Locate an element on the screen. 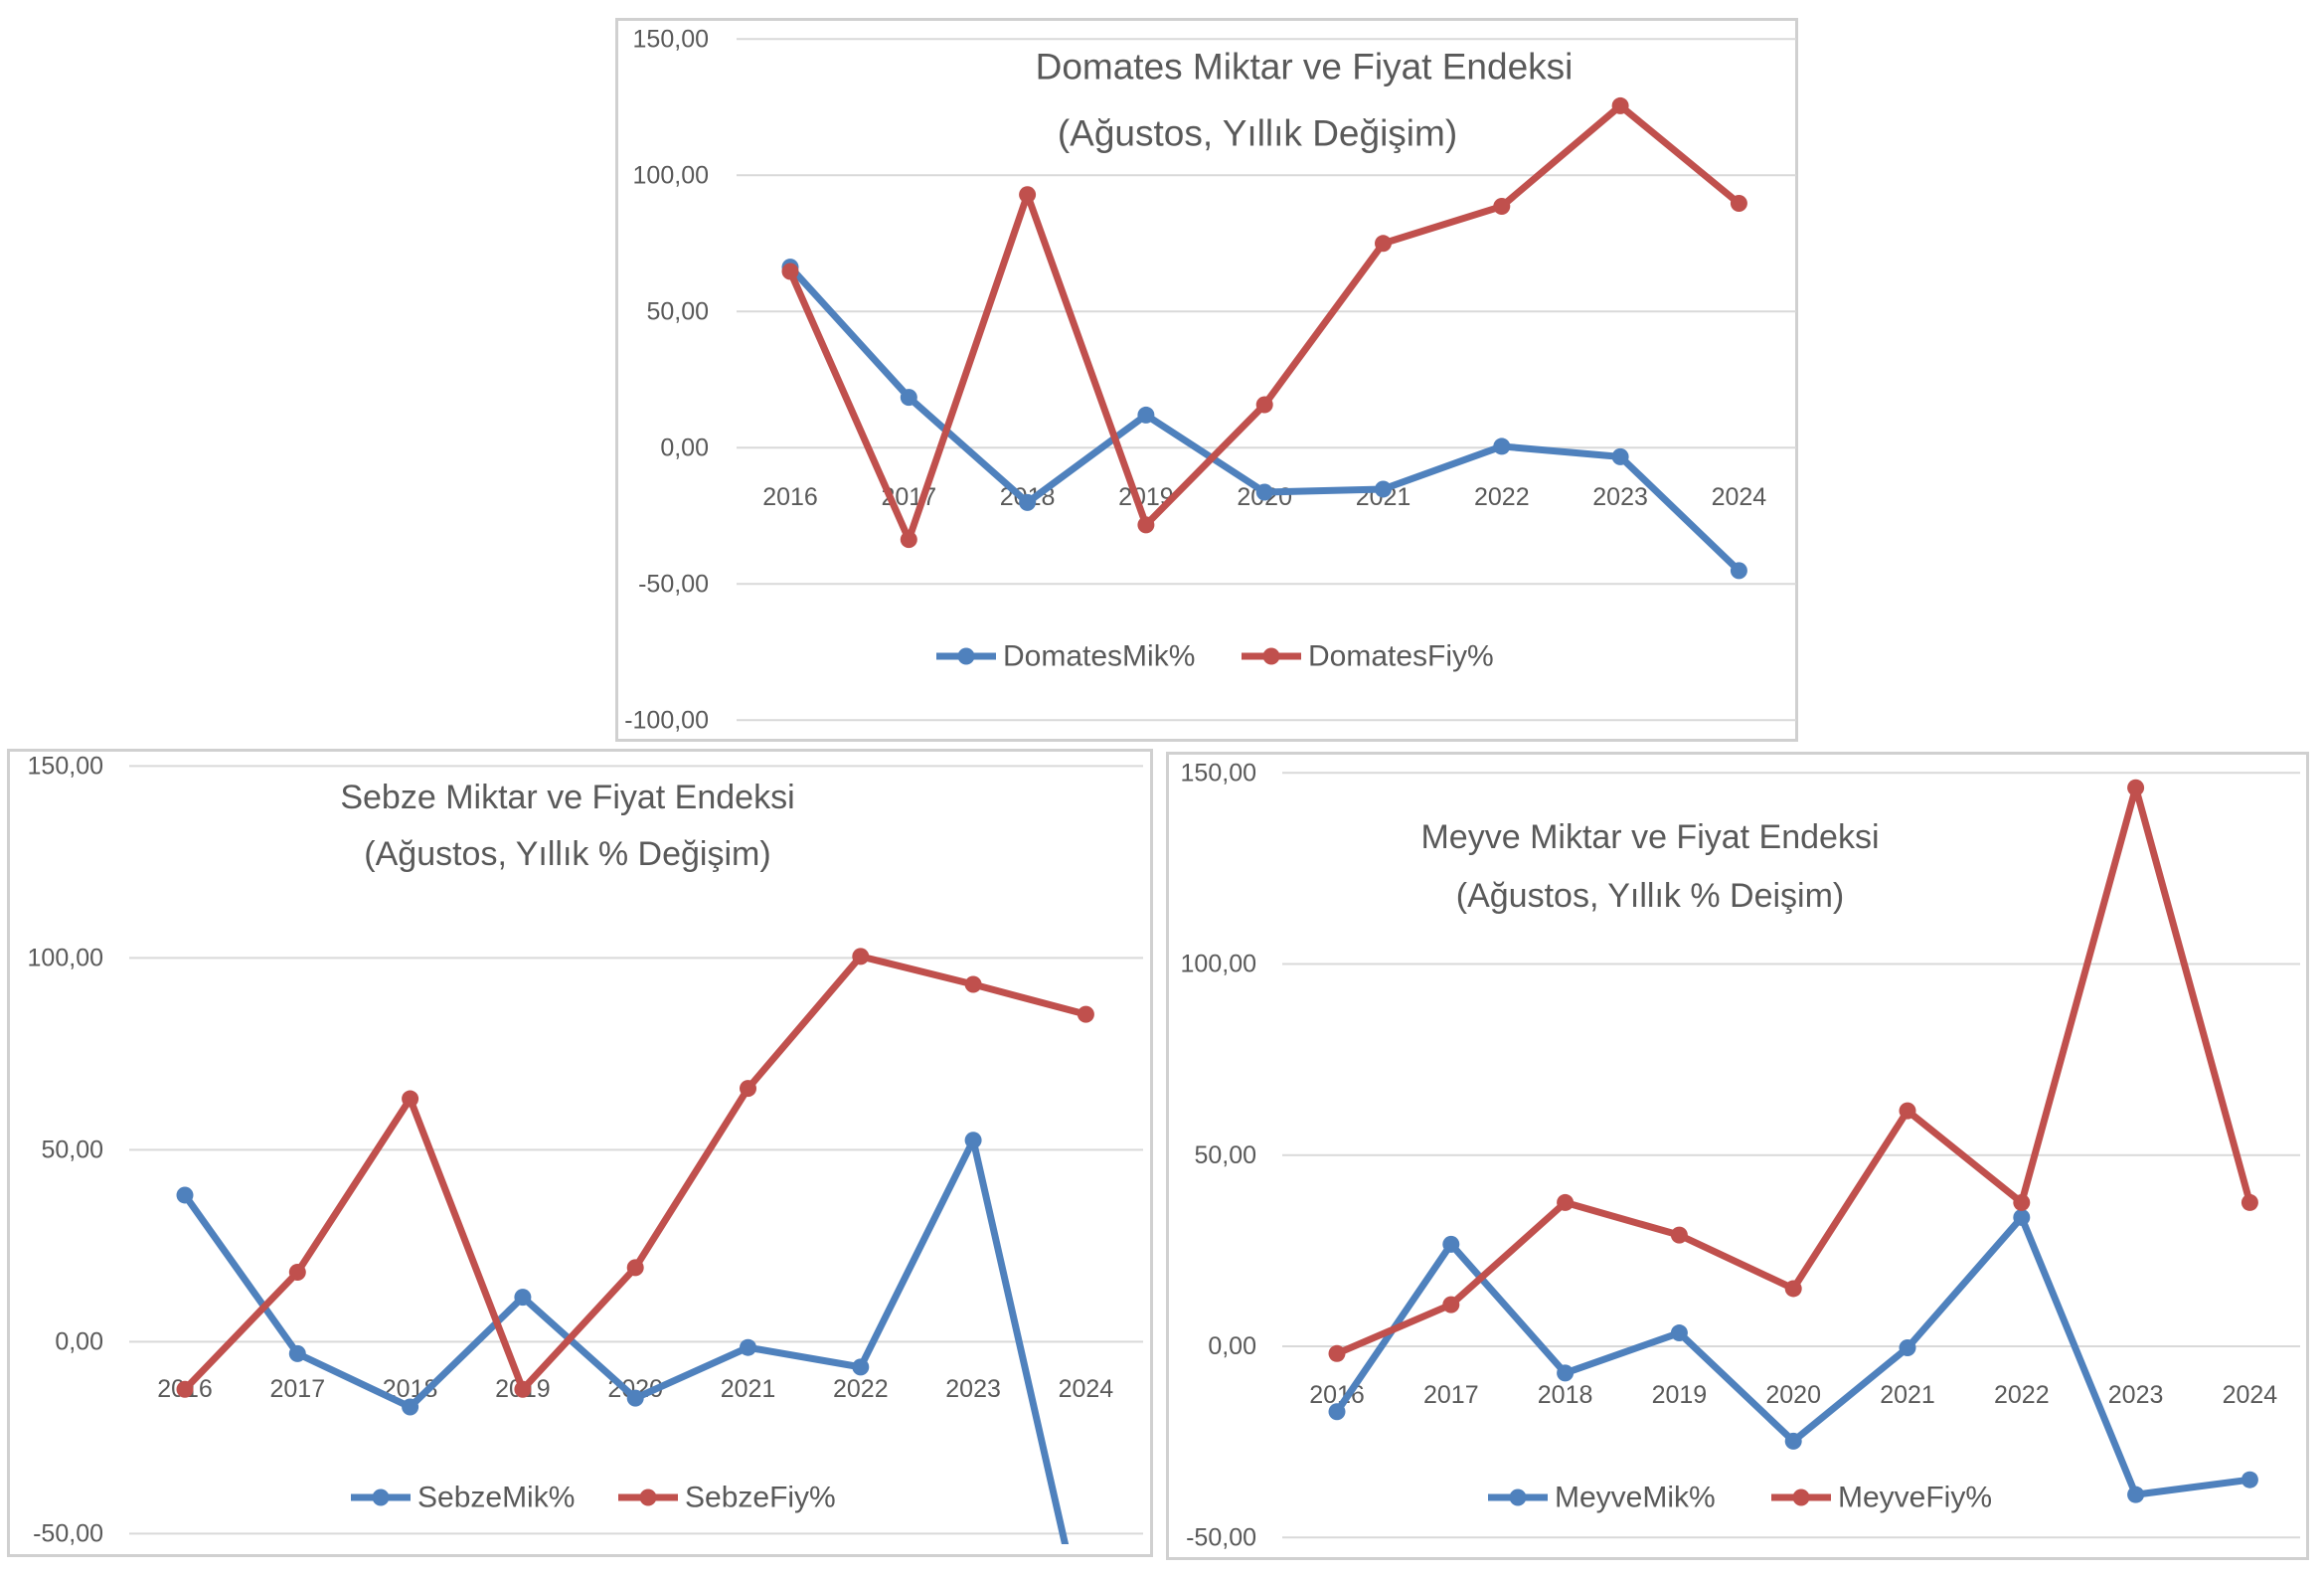  legend-item: DomatesFiy% is located at coordinates (1368, 656).